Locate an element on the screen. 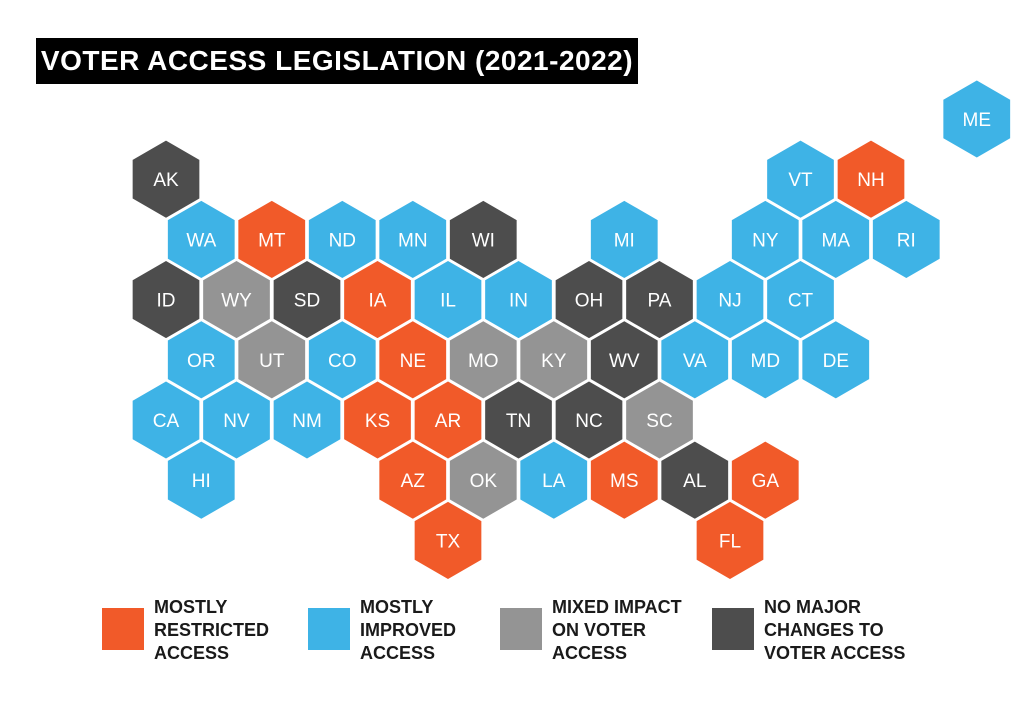 The height and width of the screenshot is (702, 1024). state-tile-hi: HI is located at coordinates (201, 480).